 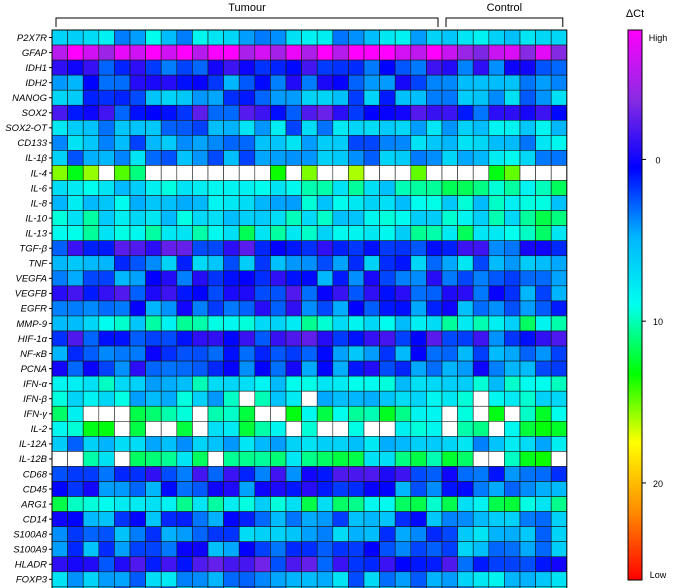 I want to click on row-label: CD14, so click(x=35, y=519).